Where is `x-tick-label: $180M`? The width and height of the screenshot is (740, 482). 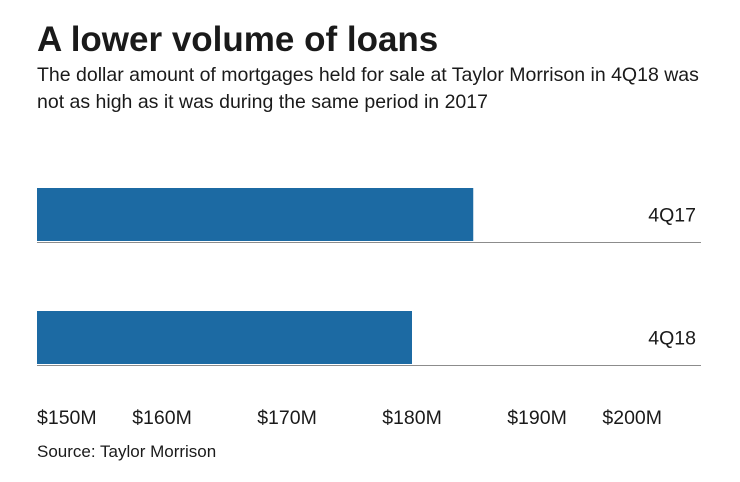
x-tick-label: $180M is located at coordinates (412, 418).